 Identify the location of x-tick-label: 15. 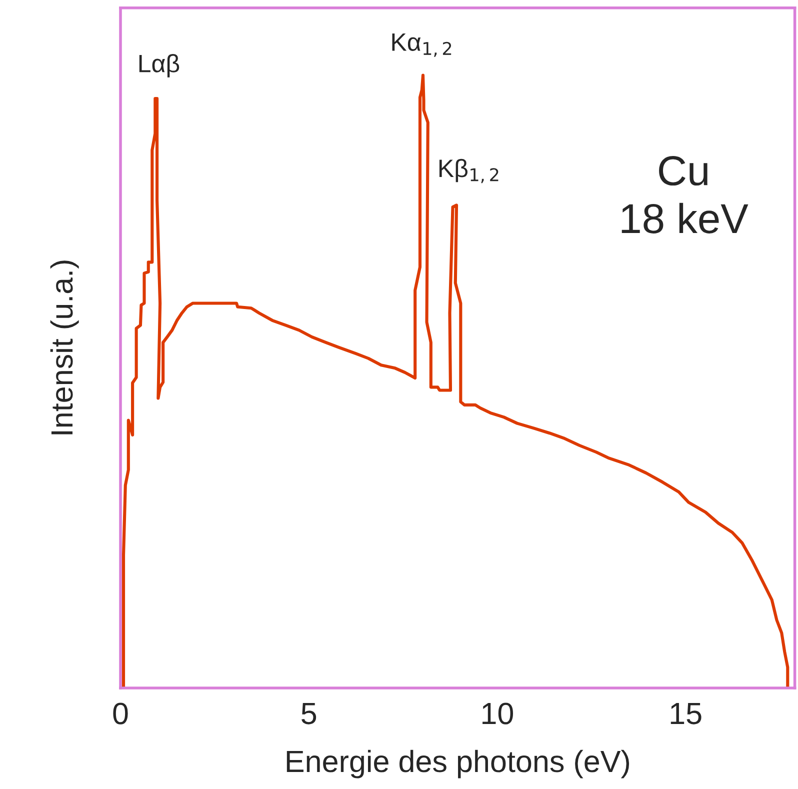
(686, 713).